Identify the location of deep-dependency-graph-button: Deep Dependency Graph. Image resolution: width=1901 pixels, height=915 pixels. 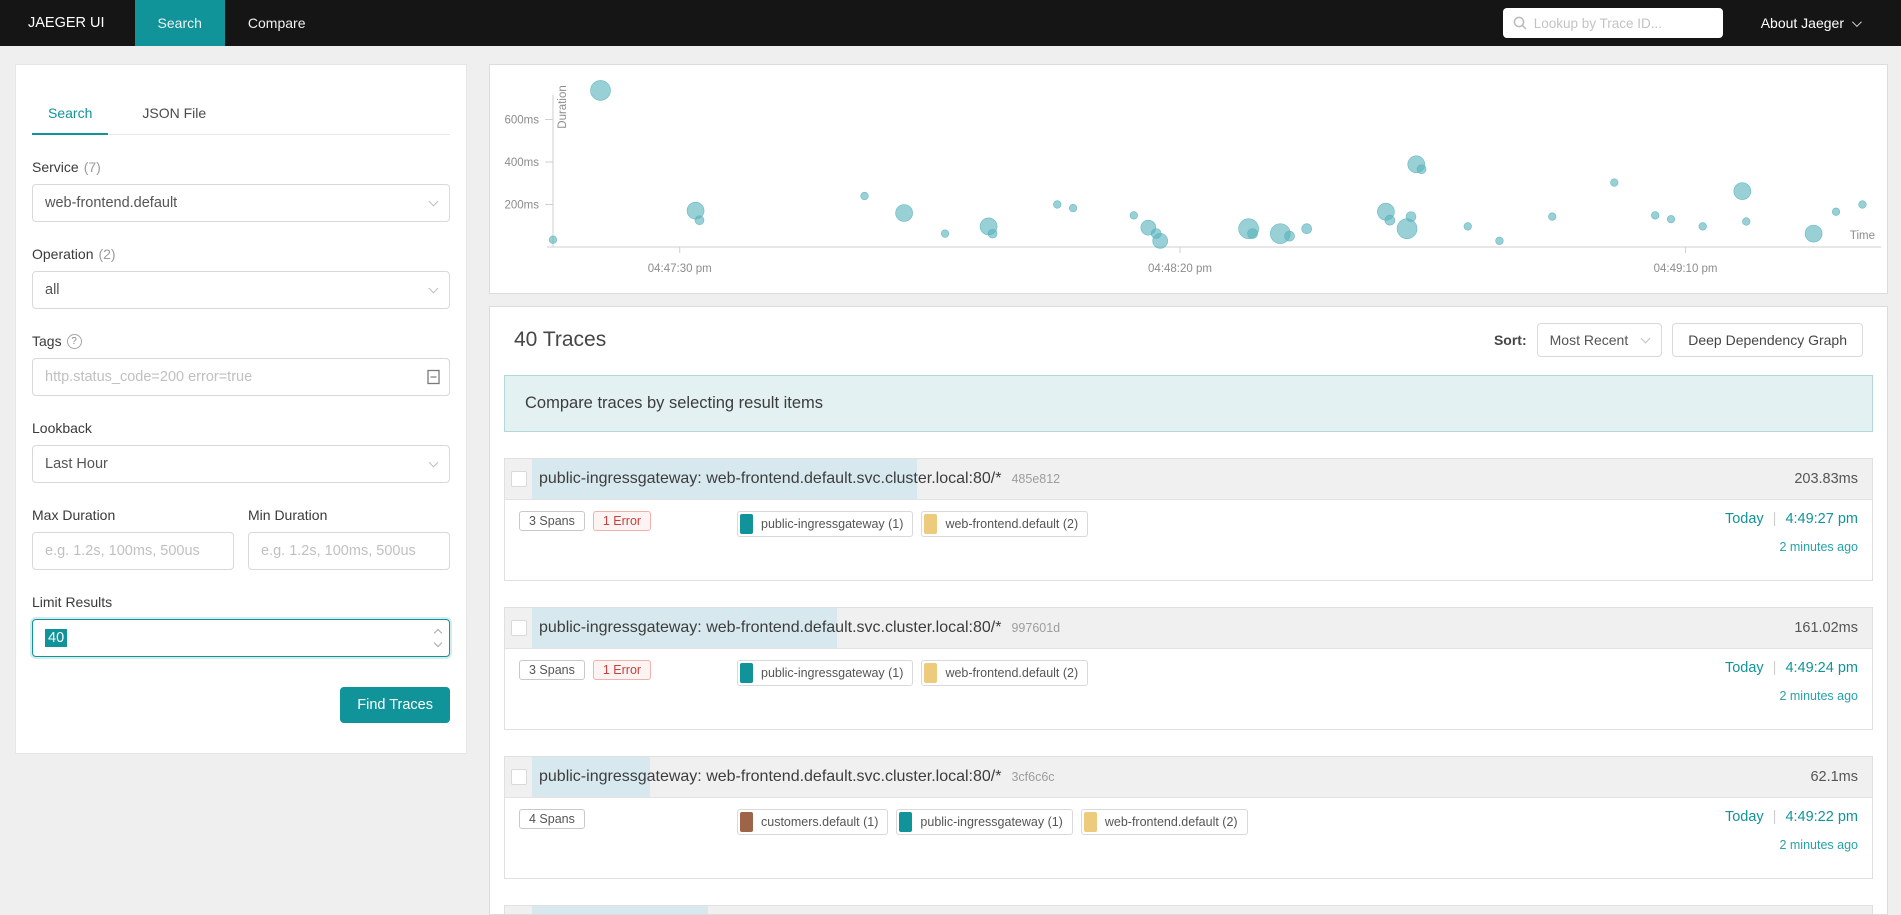
(1767, 340).